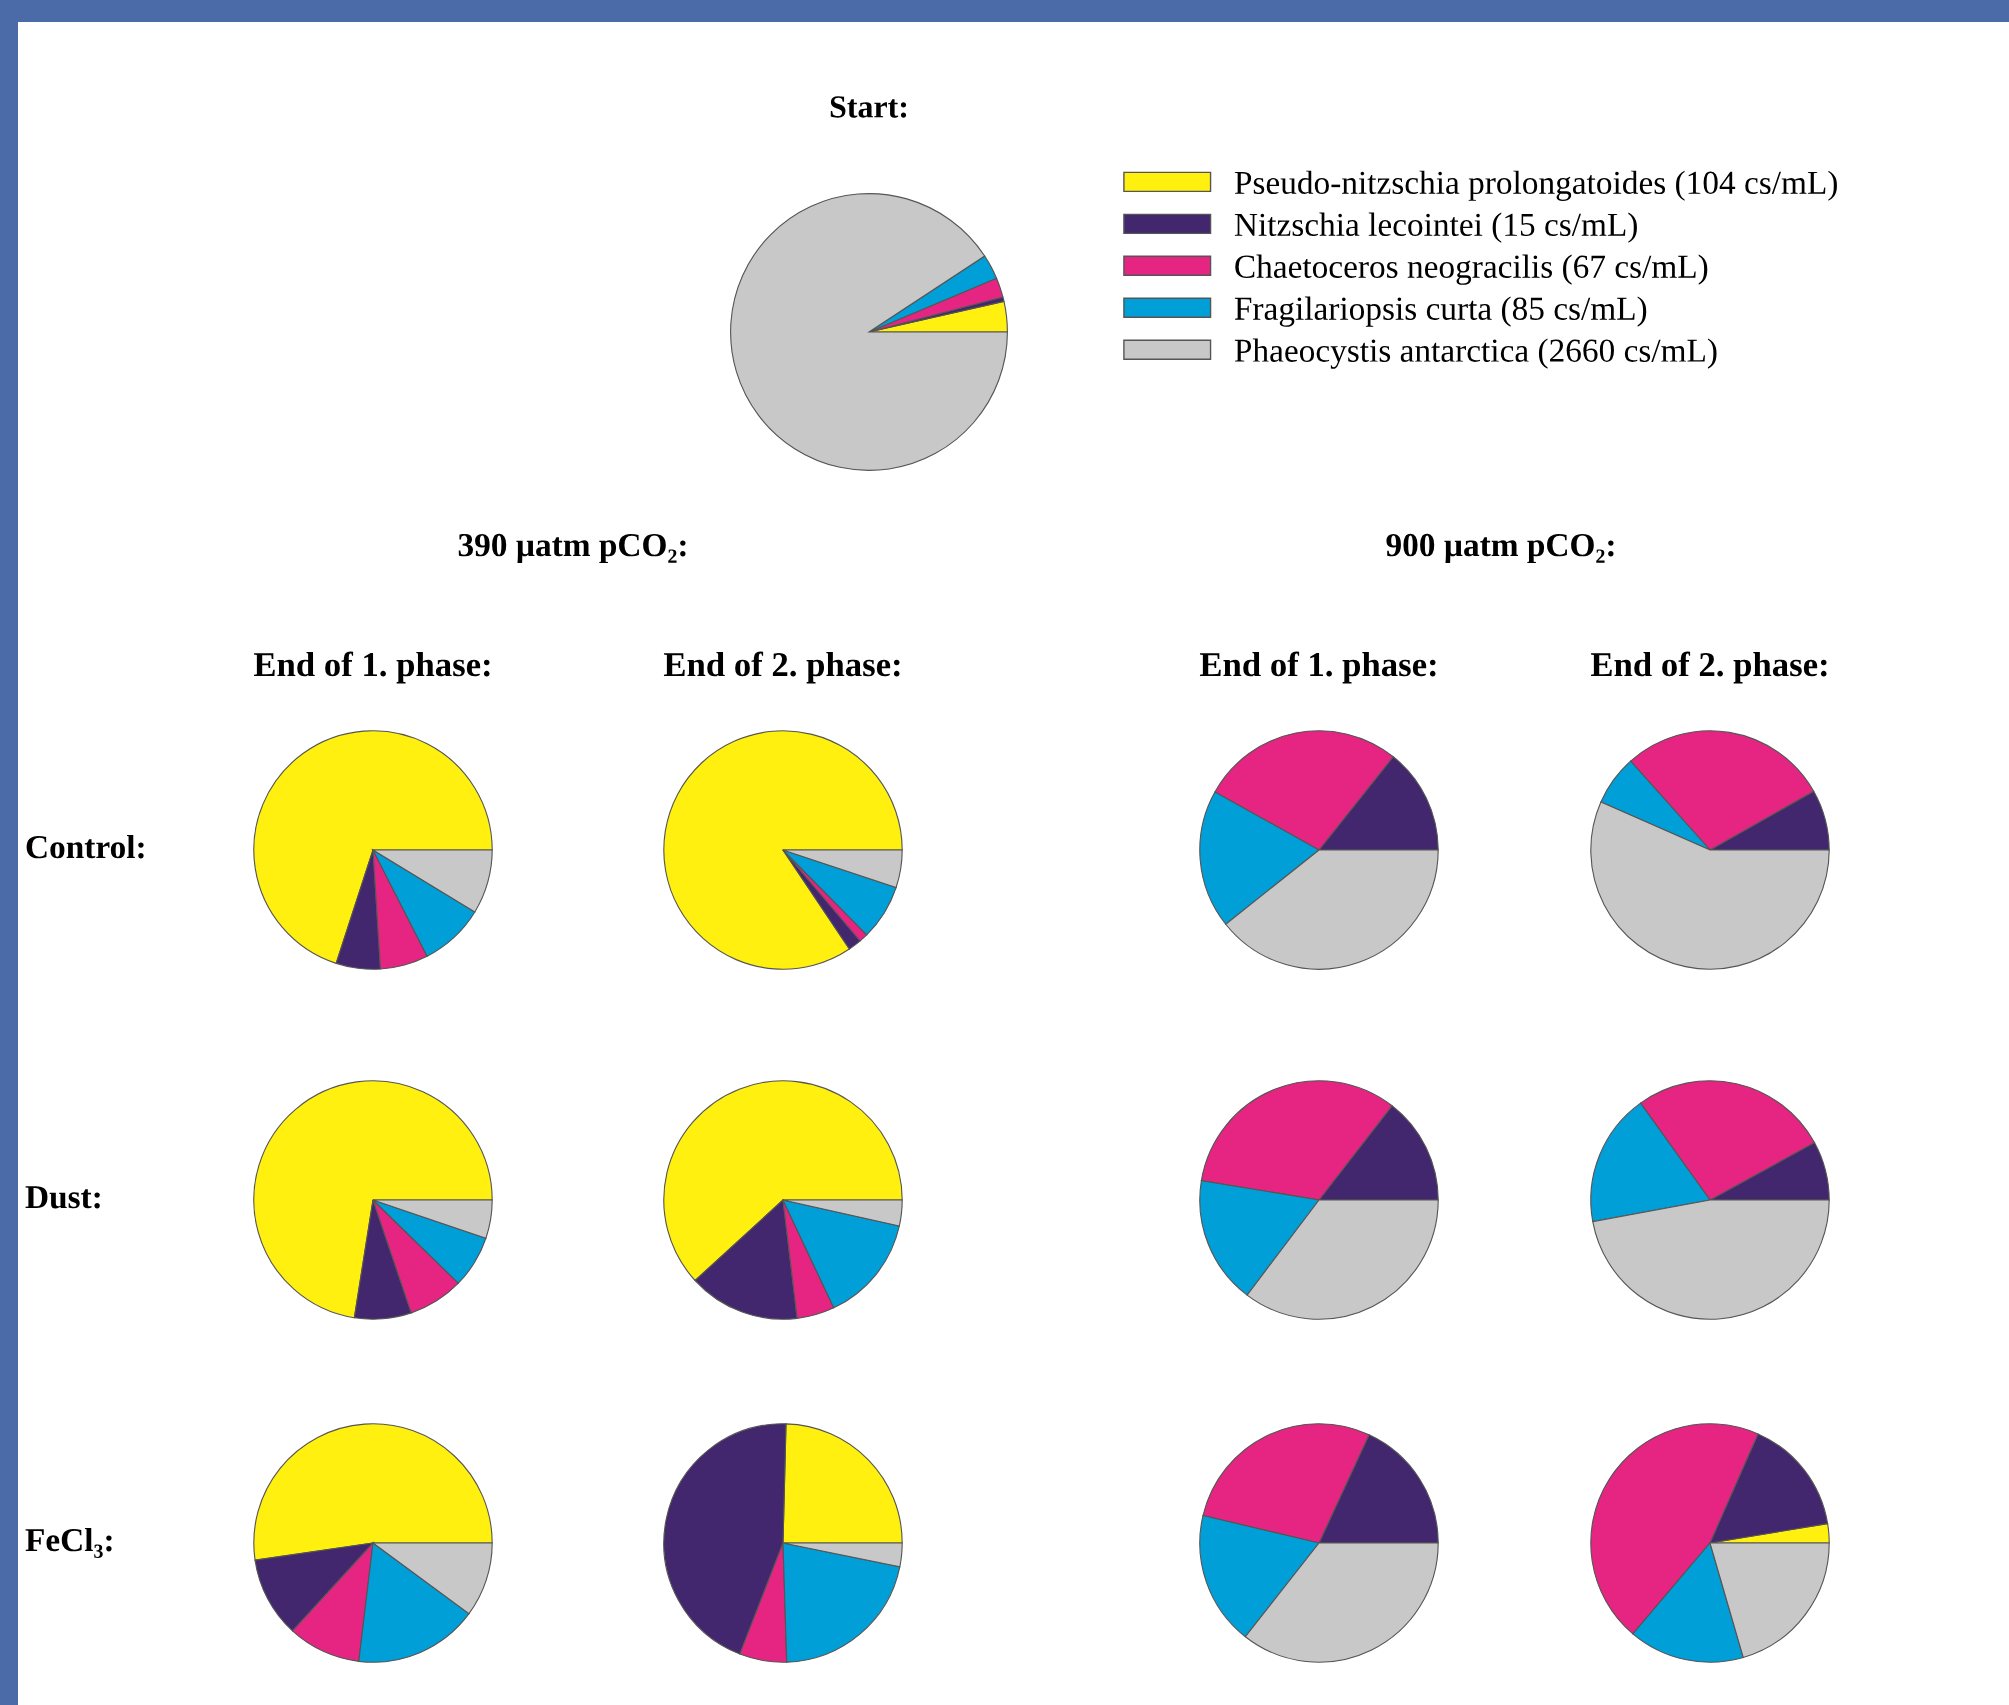 Image resolution: width=2009 pixels, height=1705 pixels. What do you see at coordinates (868, 107) in the screenshot?
I see `chart-title: Start:` at bounding box center [868, 107].